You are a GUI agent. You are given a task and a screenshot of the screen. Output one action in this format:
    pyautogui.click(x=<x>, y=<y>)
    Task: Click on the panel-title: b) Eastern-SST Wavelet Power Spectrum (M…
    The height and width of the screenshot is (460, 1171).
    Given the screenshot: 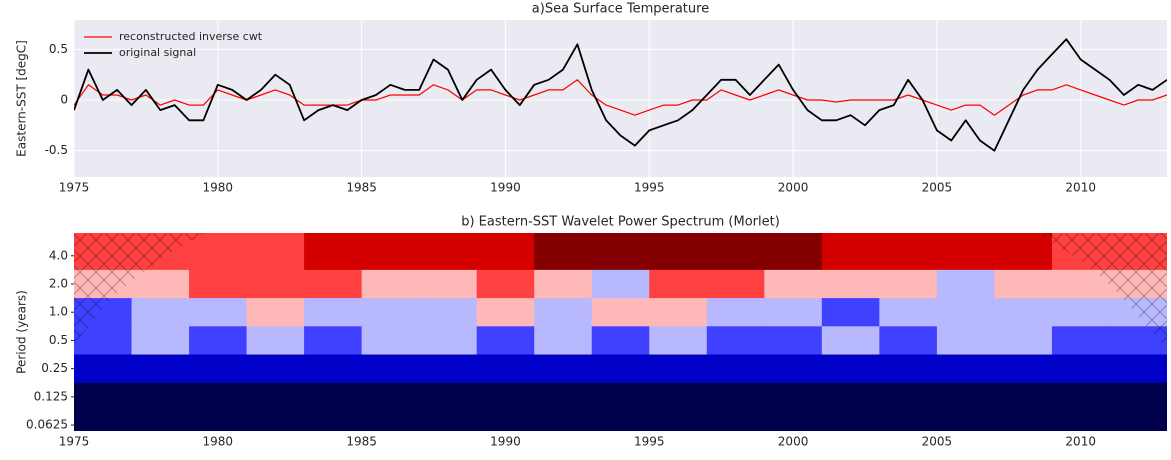 What is the action you would take?
    pyautogui.click(x=620, y=222)
    